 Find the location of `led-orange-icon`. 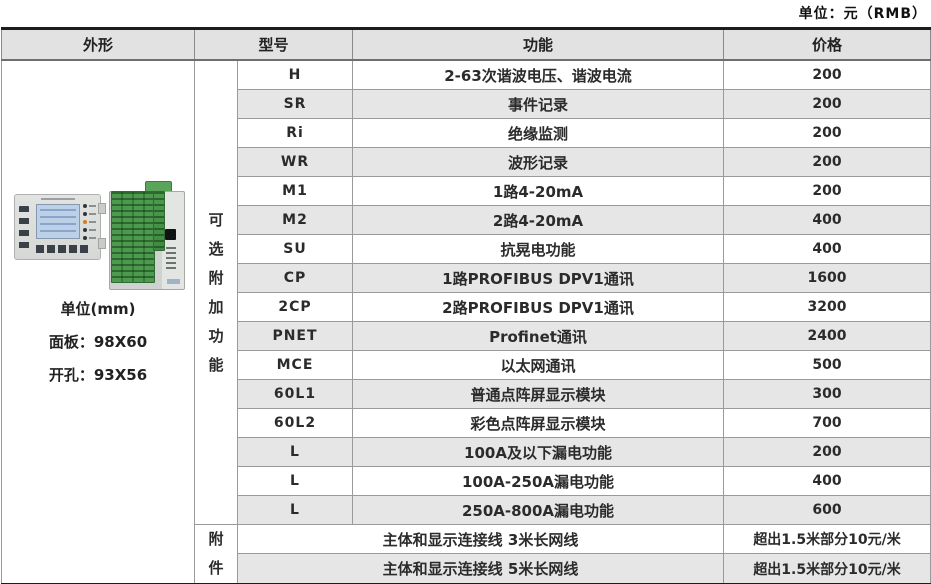

led-orange-icon is located at coordinates (89, 222).